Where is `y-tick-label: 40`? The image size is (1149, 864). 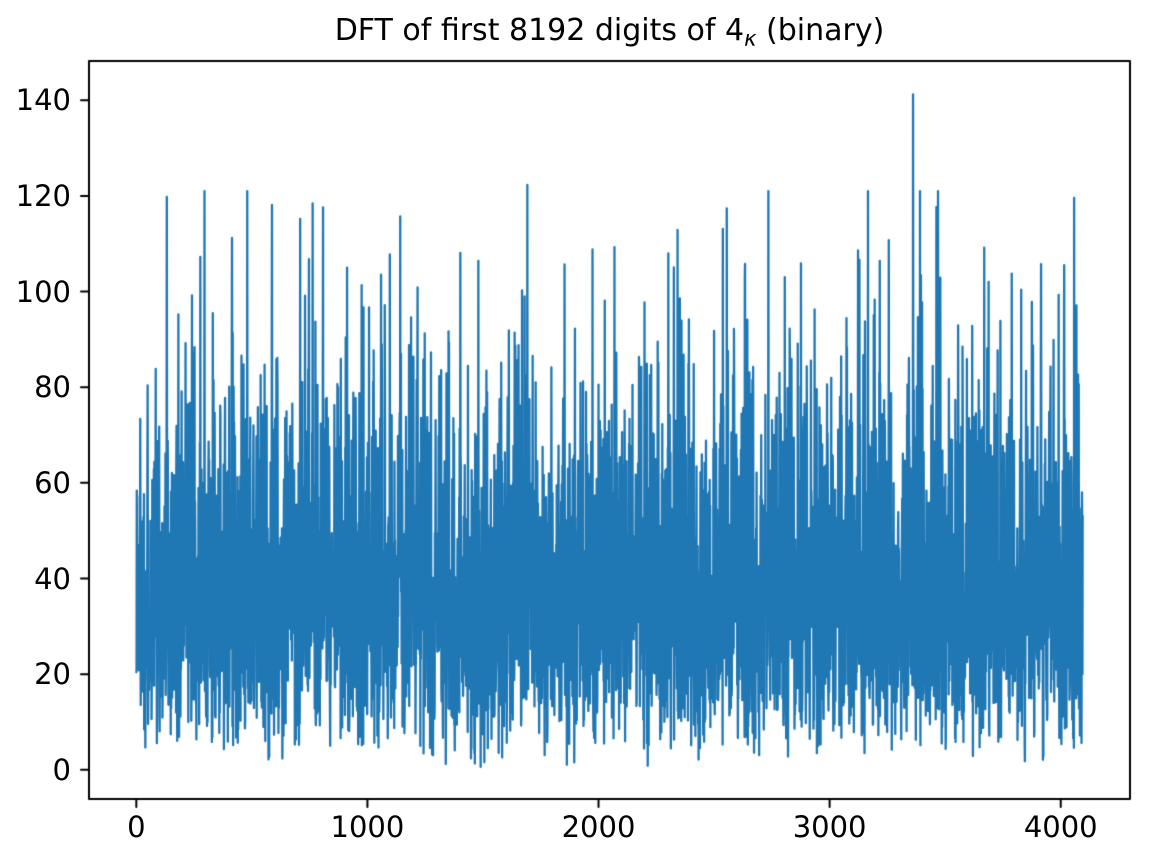 y-tick-label: 40 is located at coordinates (52, 578).